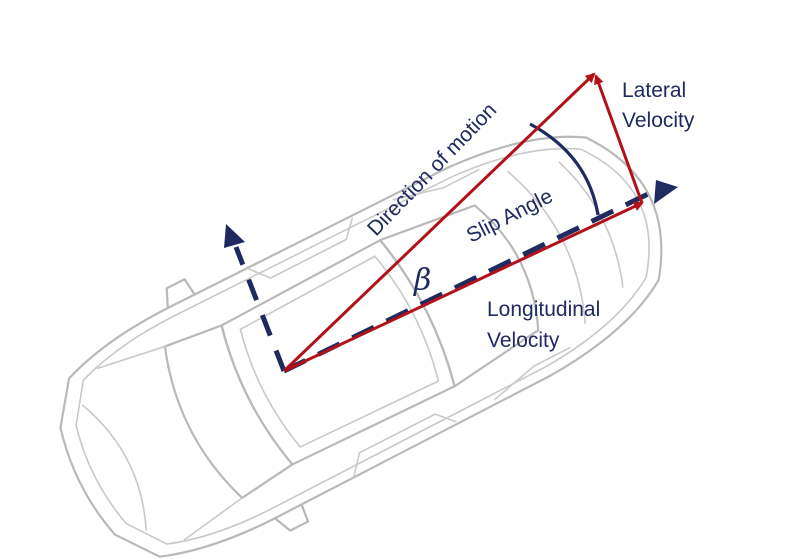 Image resolution: width=787 pixels, height=559 pixels. What do you see at coordinates (301, 248) in the screenshot?
I see `car-door-seam-top` at bounding box center [301, 248].